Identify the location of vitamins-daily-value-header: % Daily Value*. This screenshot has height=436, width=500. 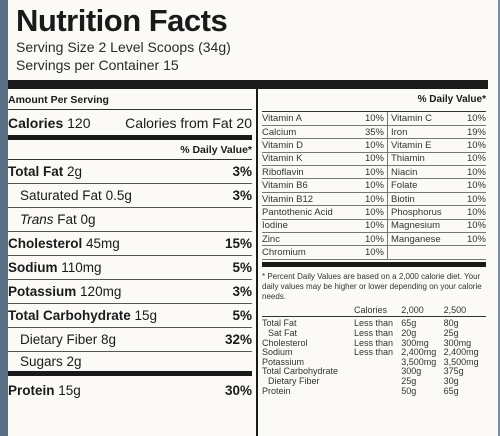
(374, 101).